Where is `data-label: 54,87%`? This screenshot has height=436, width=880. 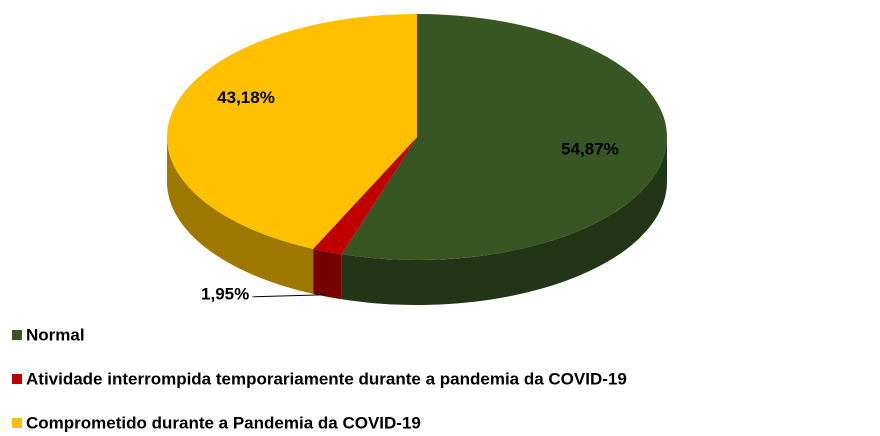 data-label: 54,87% is located at coordinates (590, 149).